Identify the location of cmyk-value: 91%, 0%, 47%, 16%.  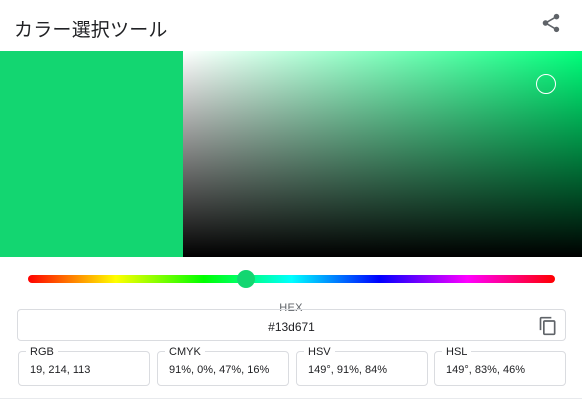
(219, 370).